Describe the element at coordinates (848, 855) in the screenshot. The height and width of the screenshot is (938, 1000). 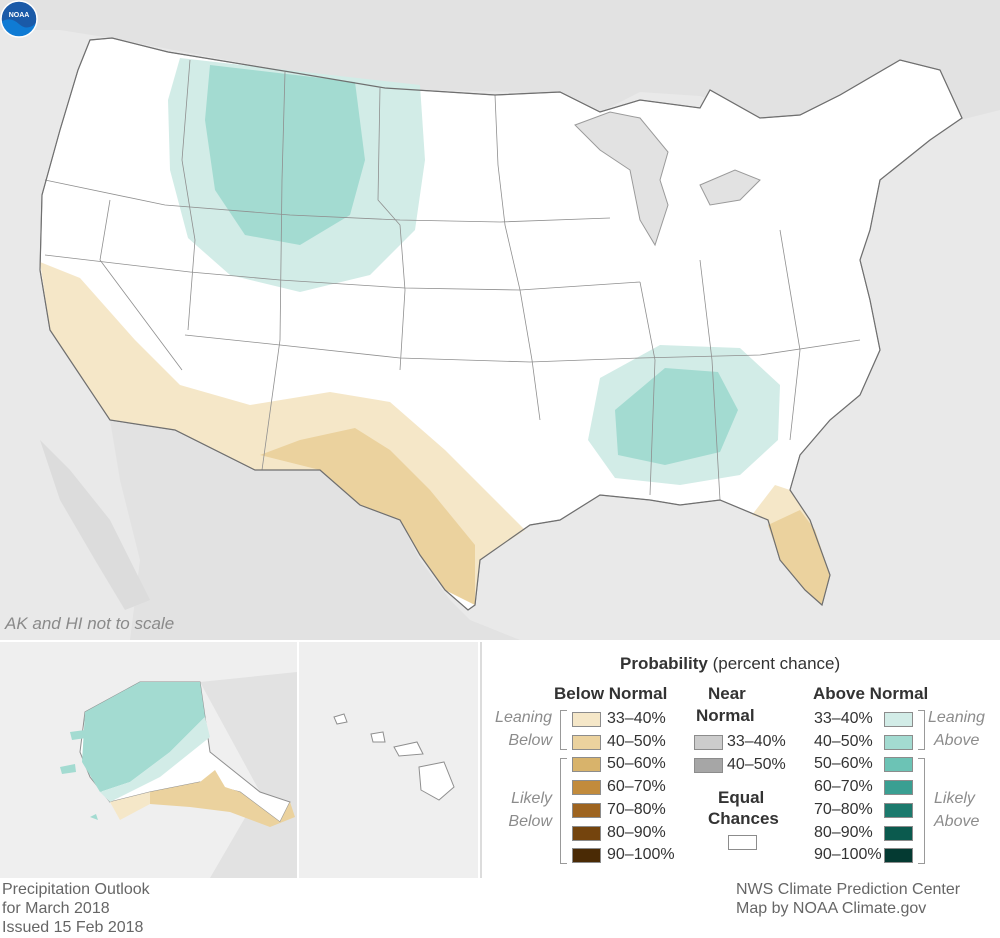
I see `above-normal-label: 90–100%` at that location.